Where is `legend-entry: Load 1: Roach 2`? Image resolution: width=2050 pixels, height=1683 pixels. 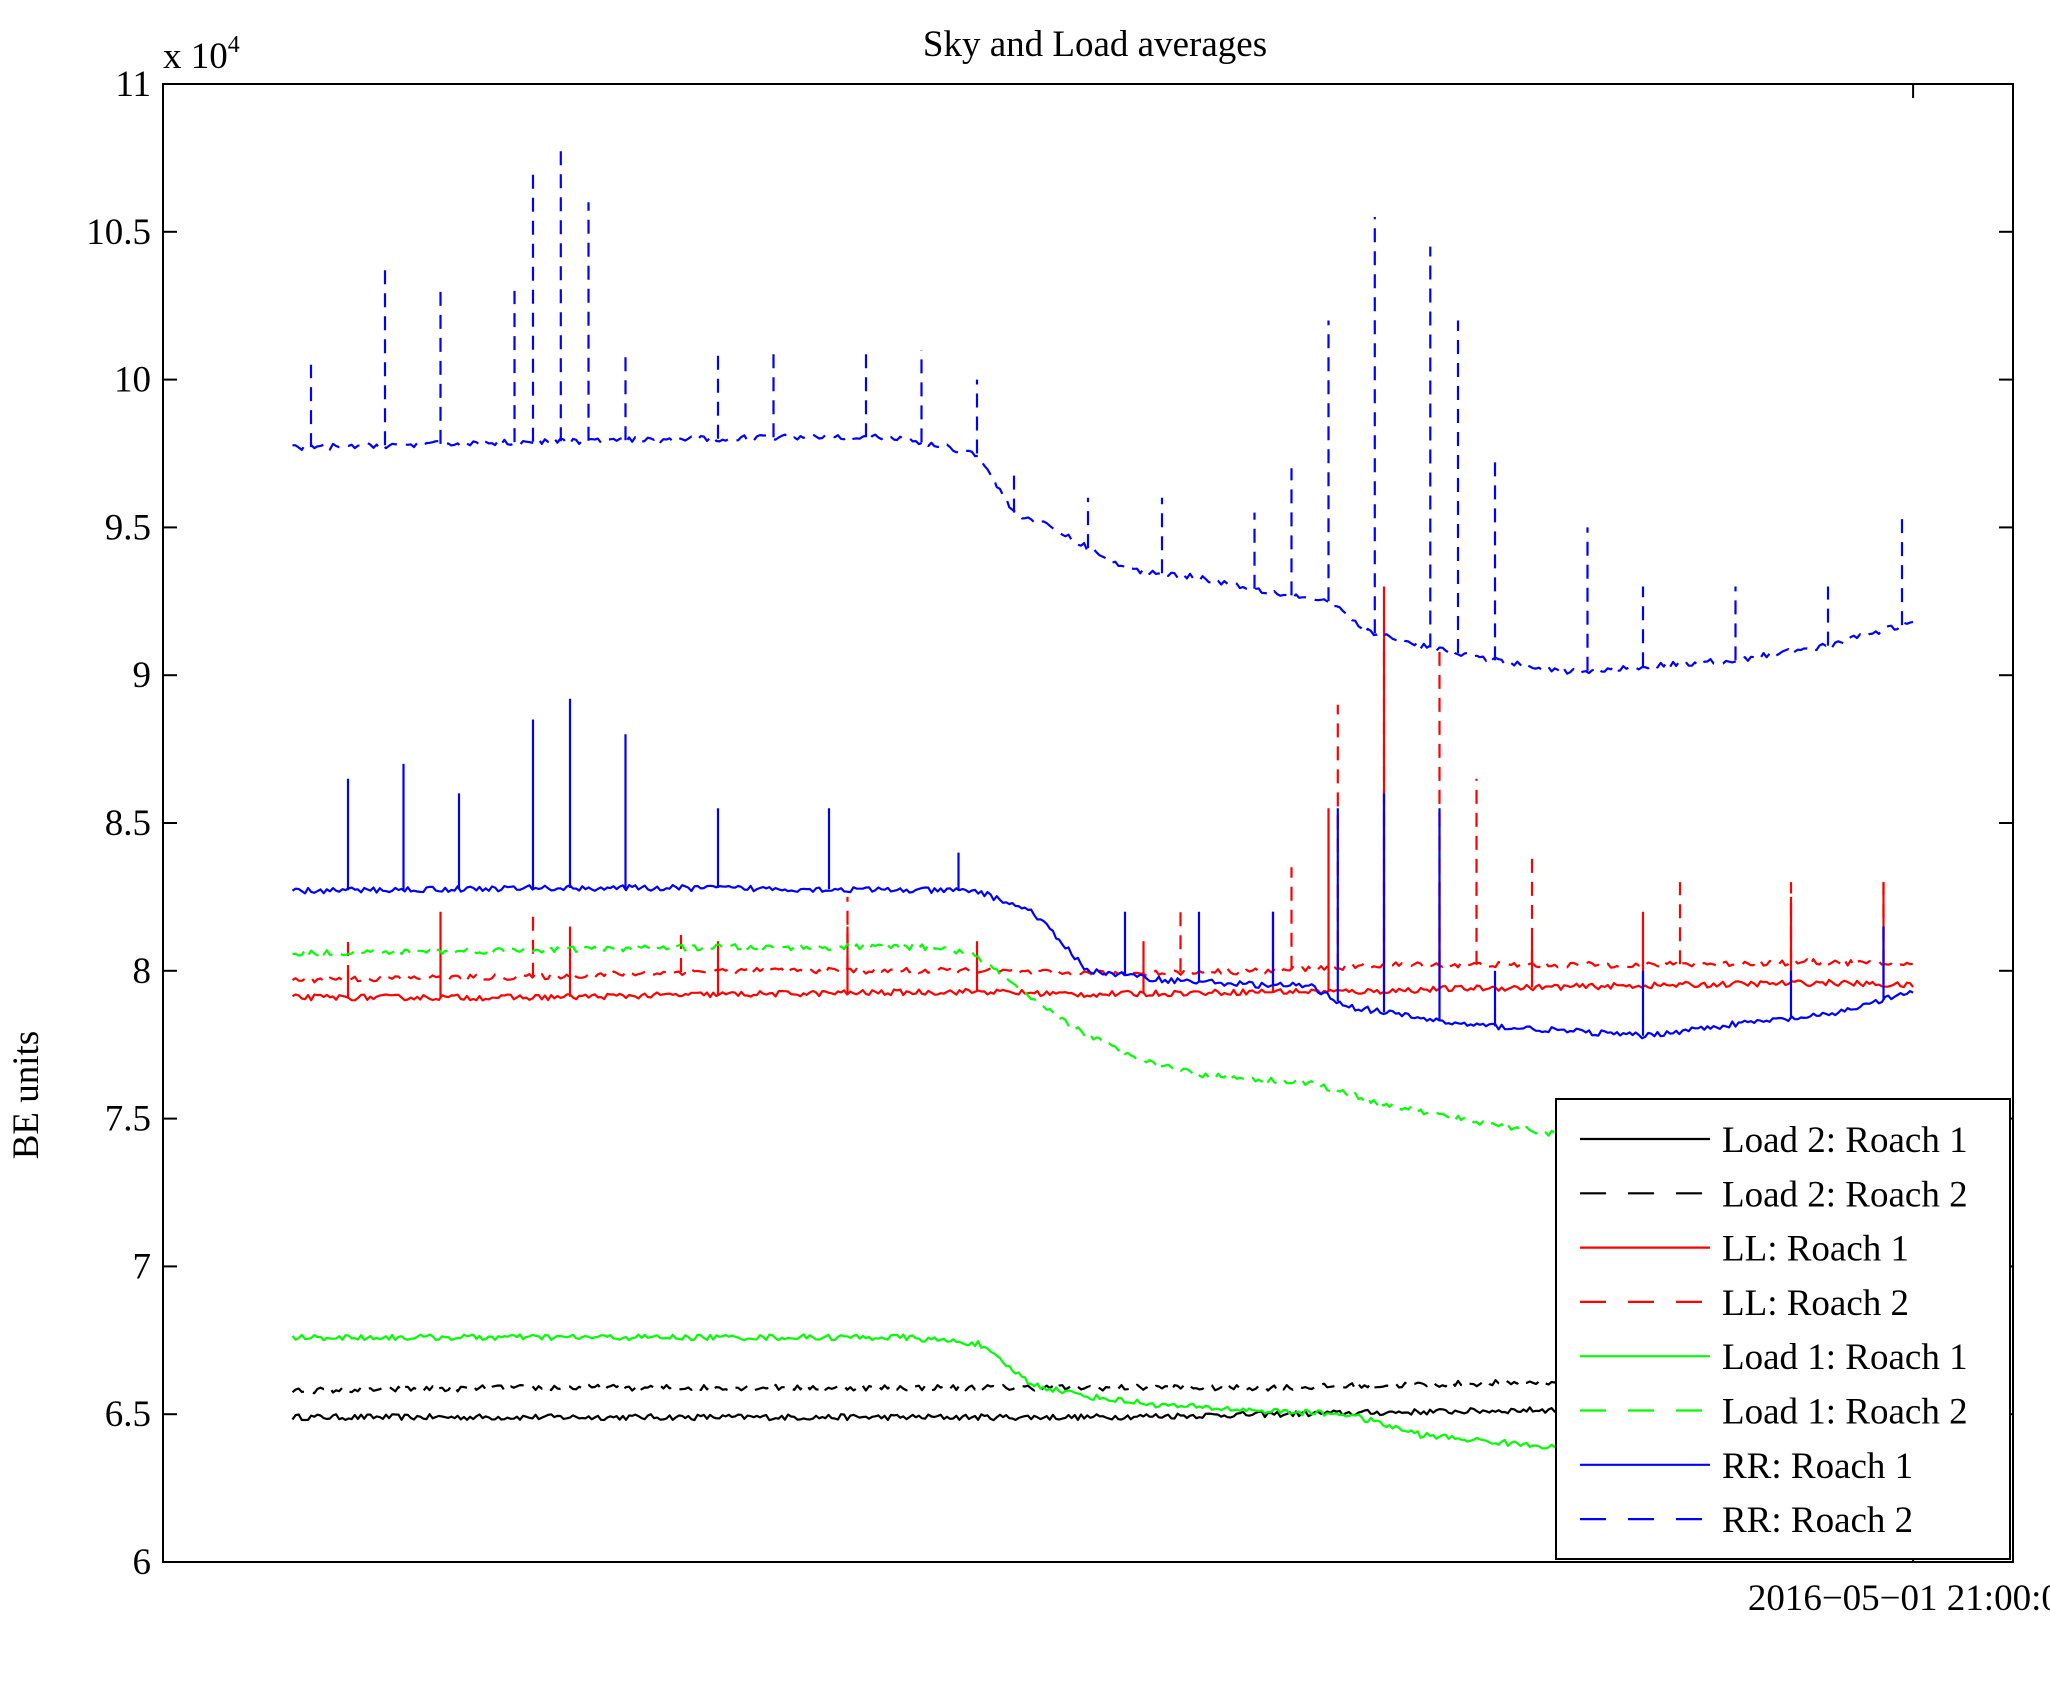 legend-entry: Load 1: Roach 2 is located at coordinates (1845, 1412).